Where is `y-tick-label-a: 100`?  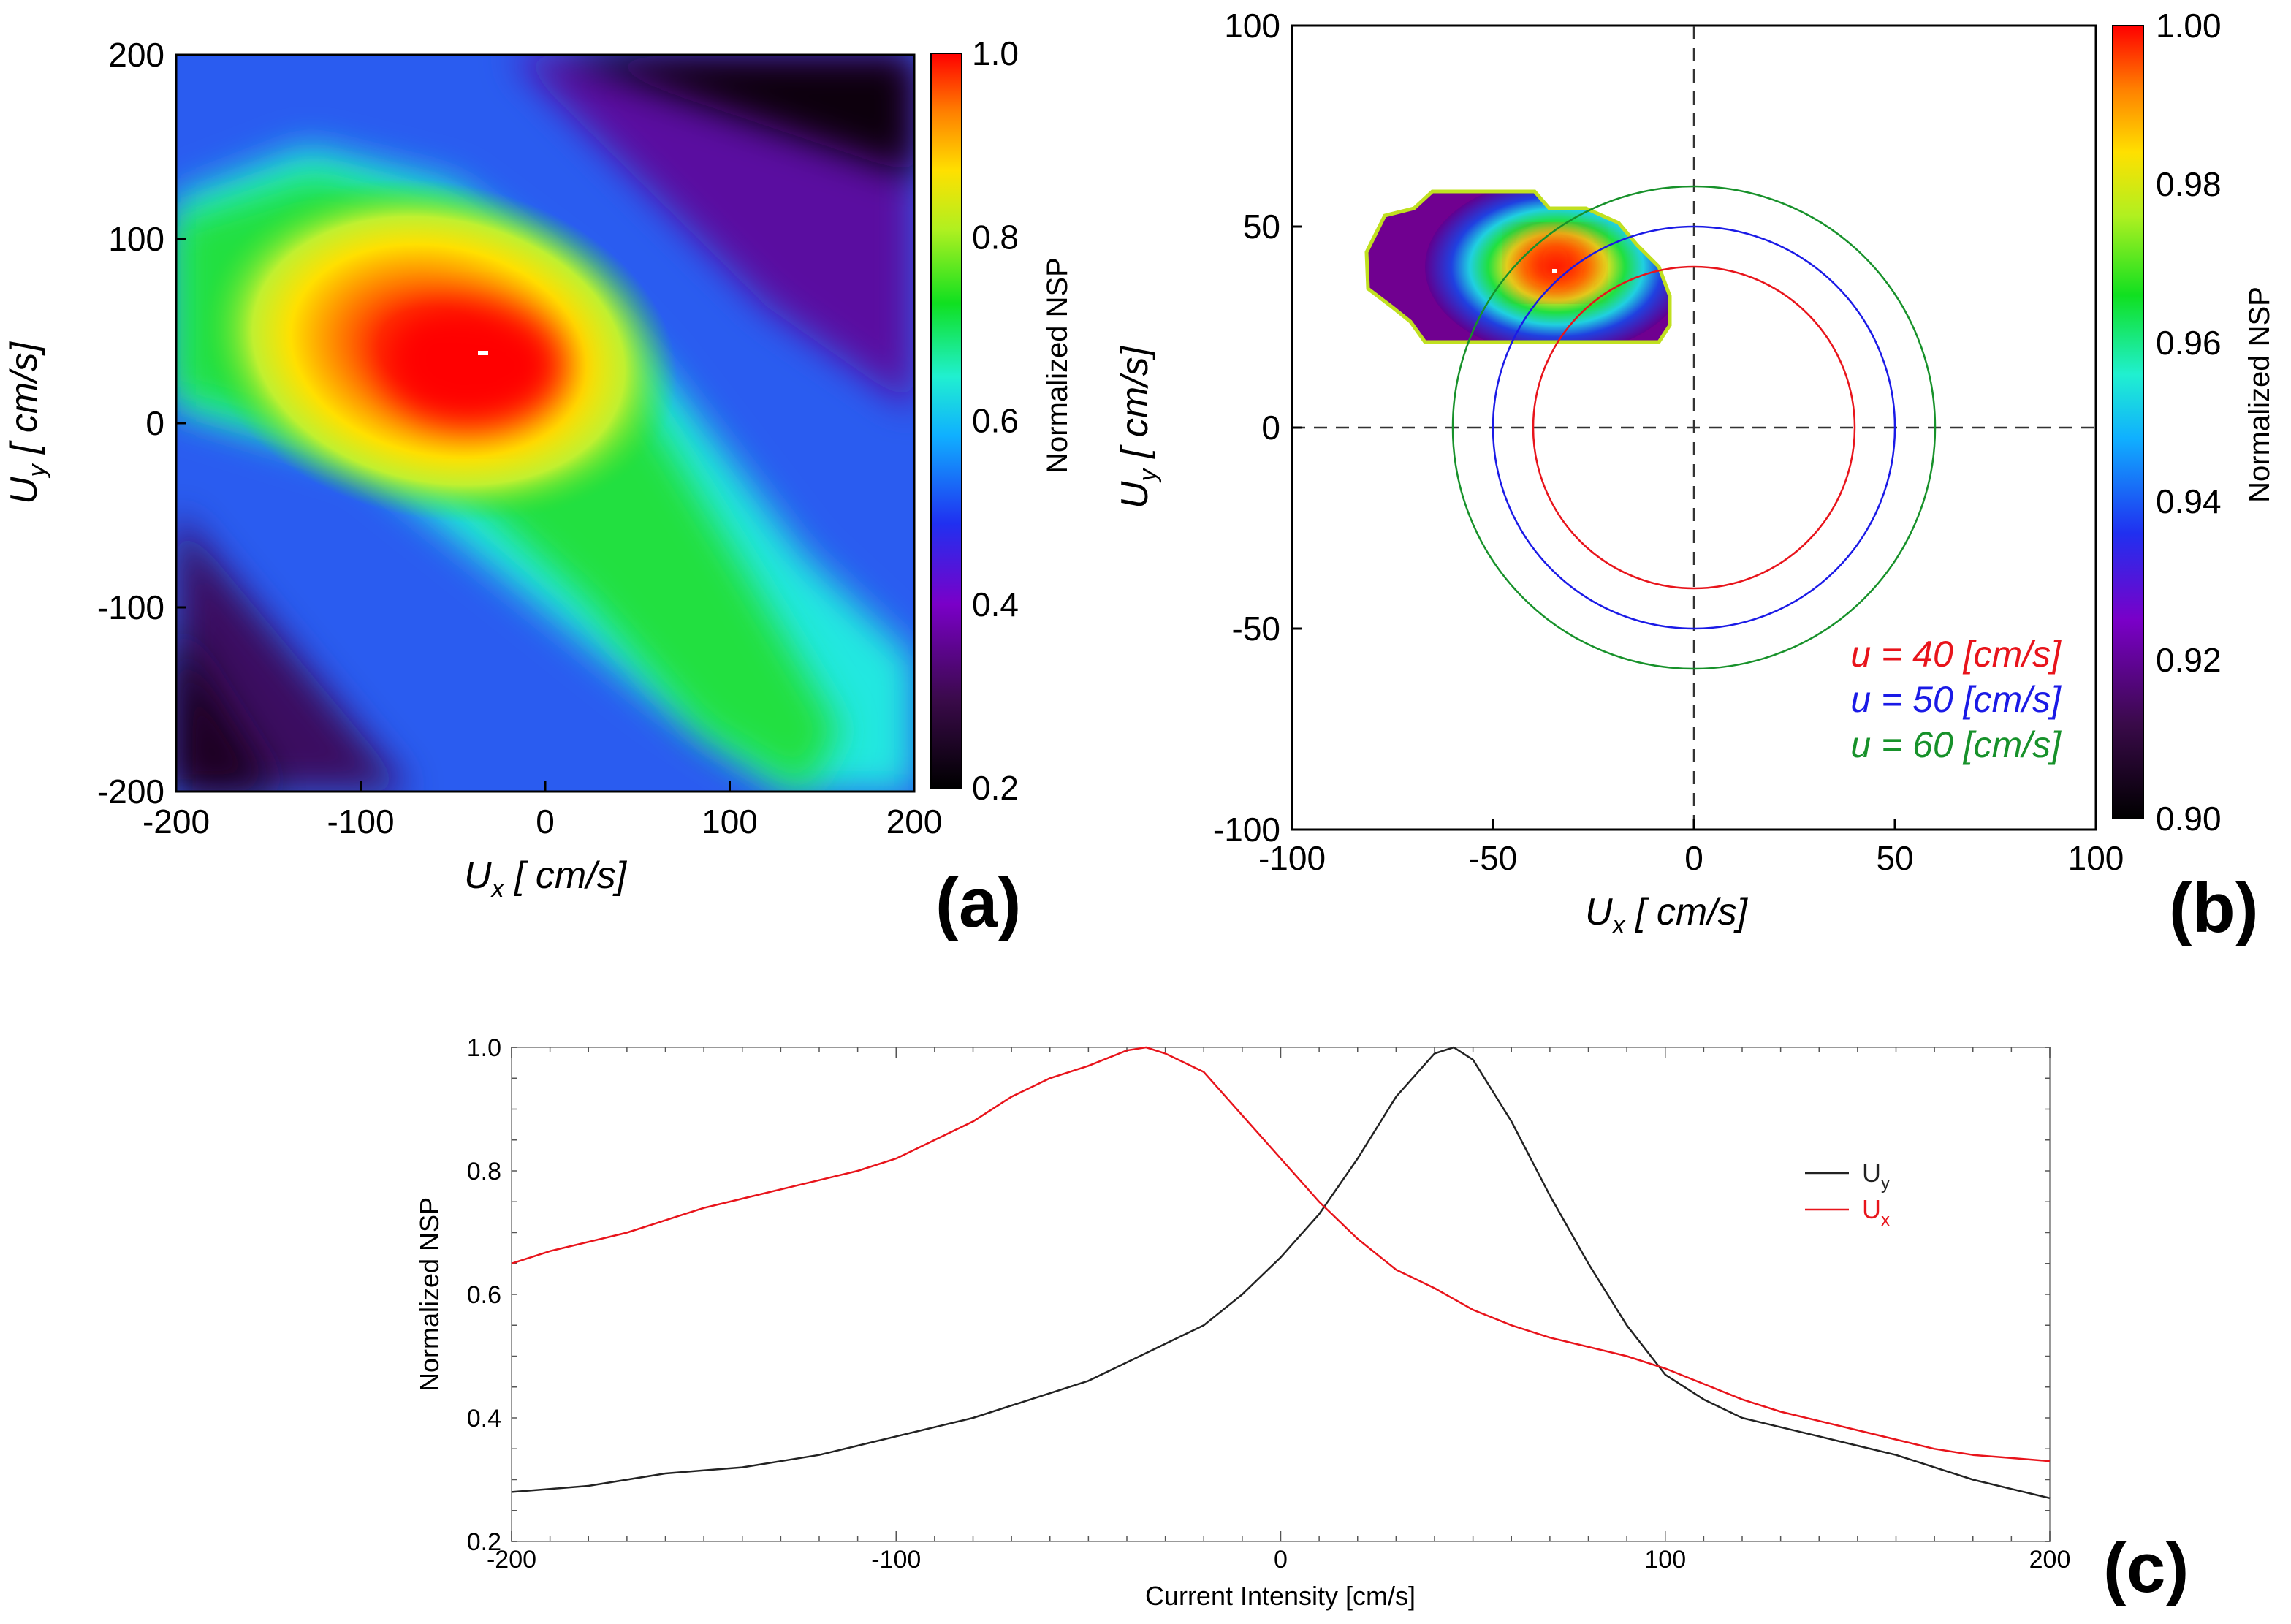 y-tick-label-a: 100 is located at coordinates (136, 239).